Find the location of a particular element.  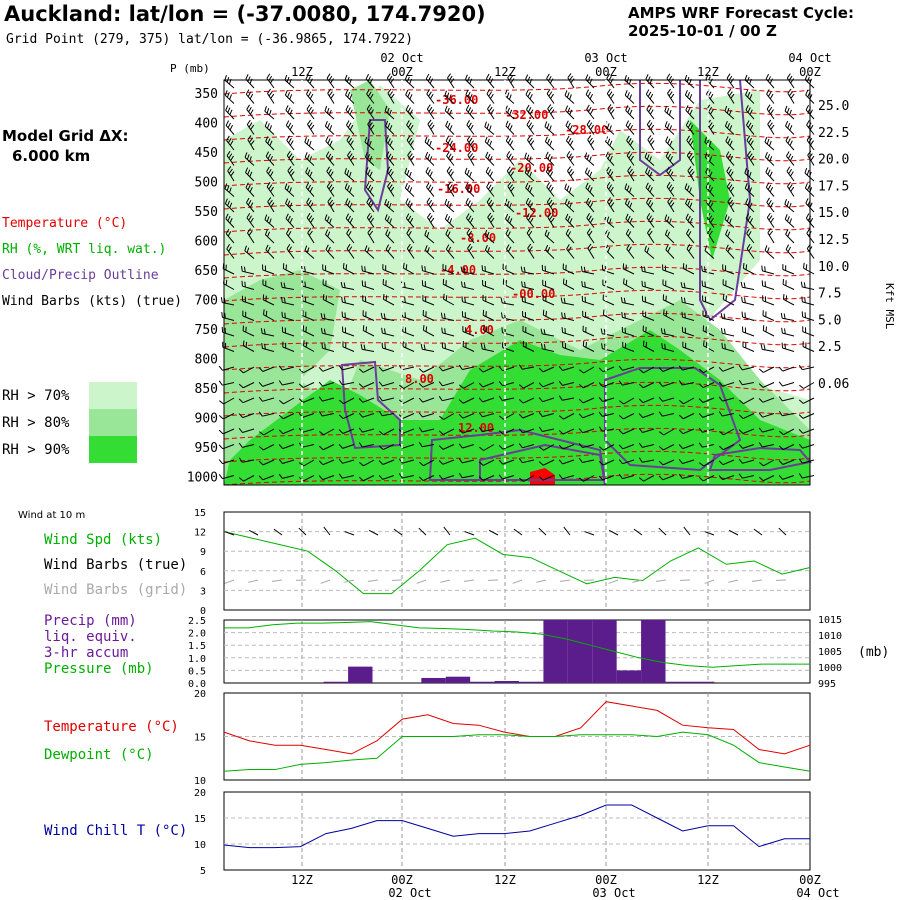

windchill-line is located at coordinates (516, 826).